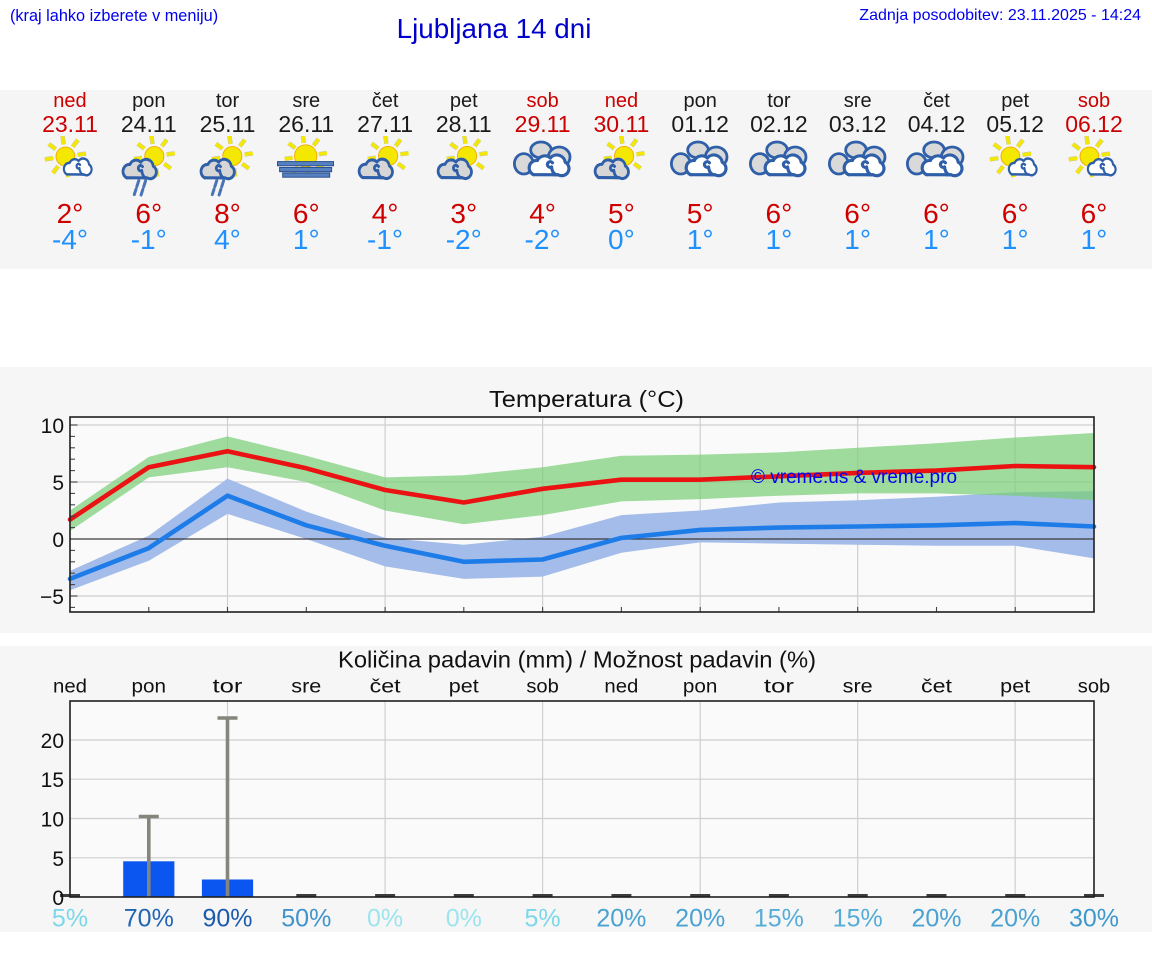 The height and width of the screenshot is (975, 1152). Describe the element at coordinates (149, 919) in the screenshot. I see `svg-text: 70%` at that location.